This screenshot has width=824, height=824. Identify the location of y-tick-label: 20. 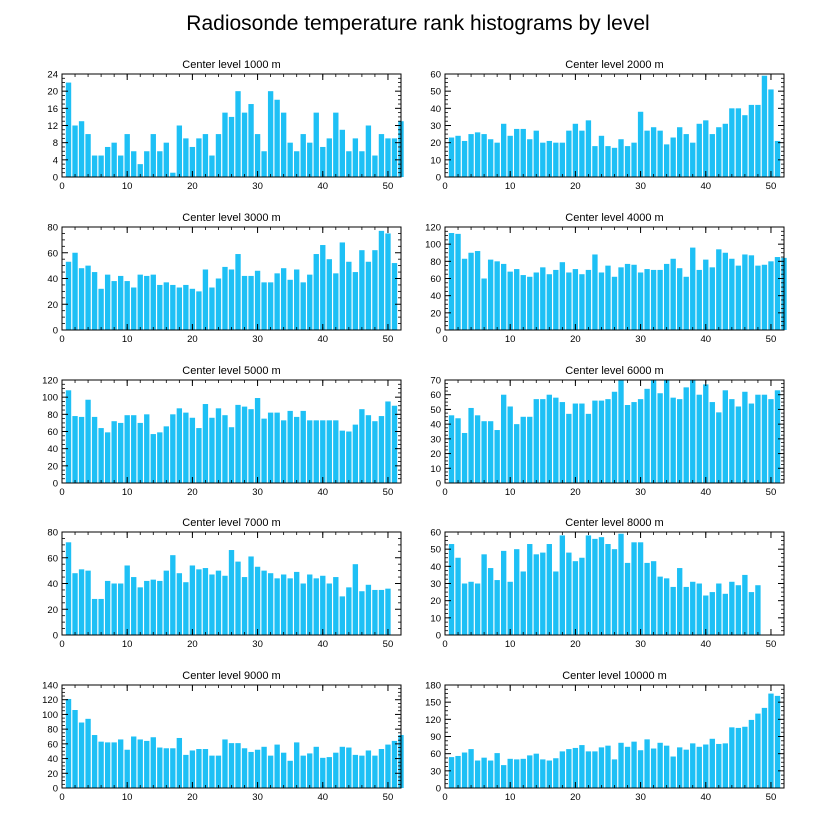
(52, 774).